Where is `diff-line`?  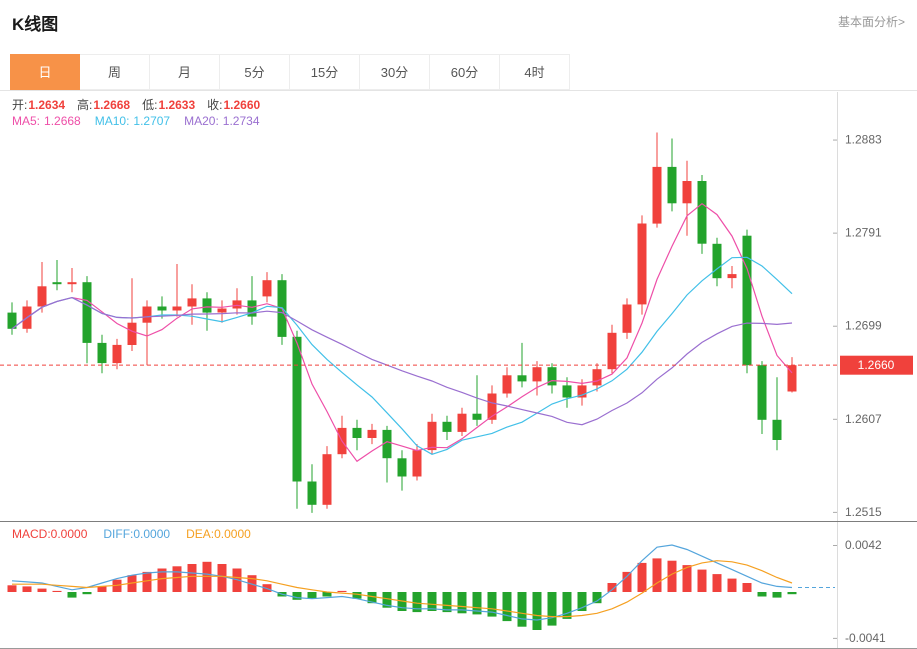
diff-line is located at coordinates (402, 582).